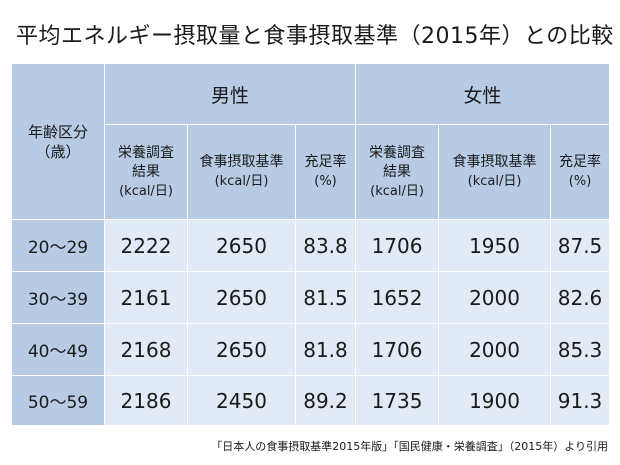 This screenshot has height=465, width=620. I want to click on value-cell: 82.6, so click(580, 297).